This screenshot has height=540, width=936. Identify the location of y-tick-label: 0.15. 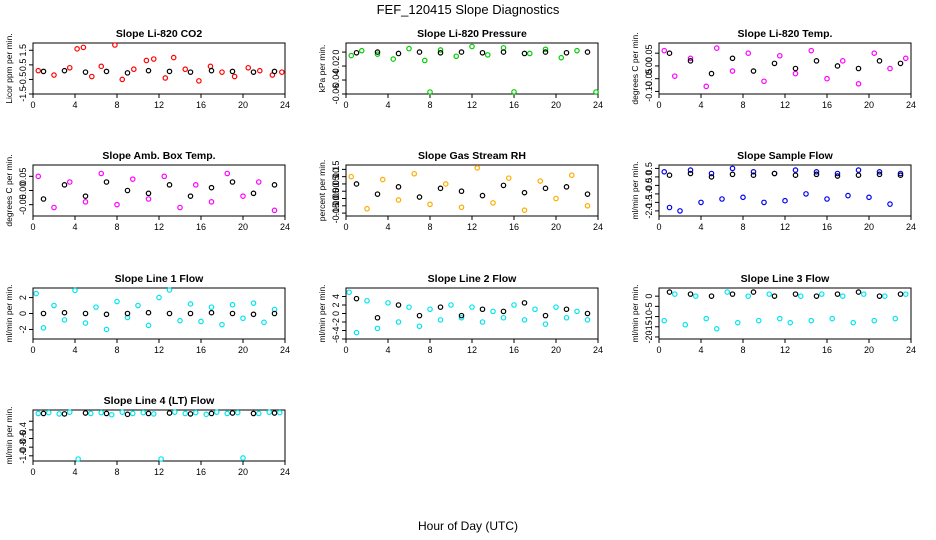
(336, 170).